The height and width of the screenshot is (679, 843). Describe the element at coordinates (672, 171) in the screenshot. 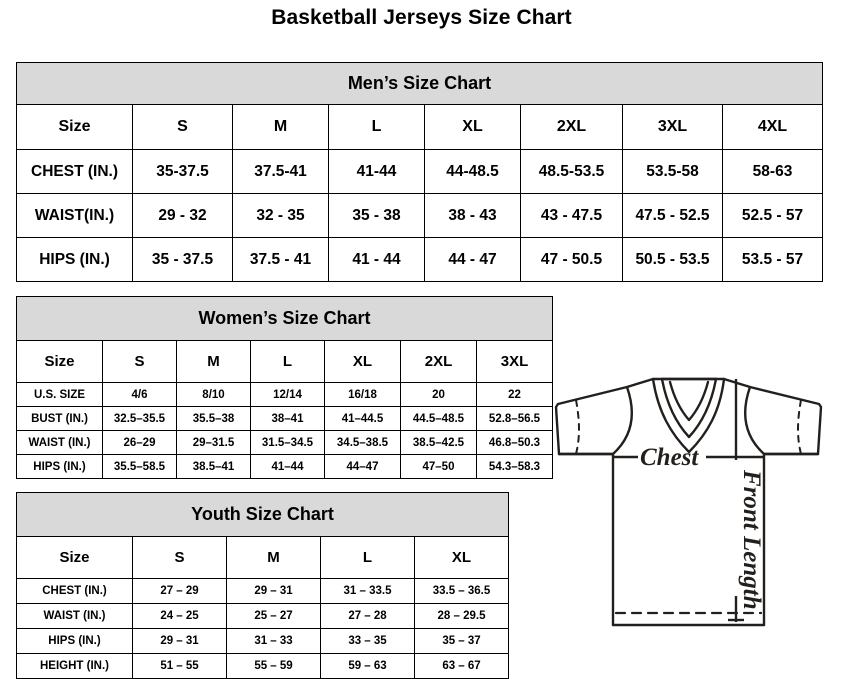

I see `mens-chest-3xl: 53.5-58` at that location.